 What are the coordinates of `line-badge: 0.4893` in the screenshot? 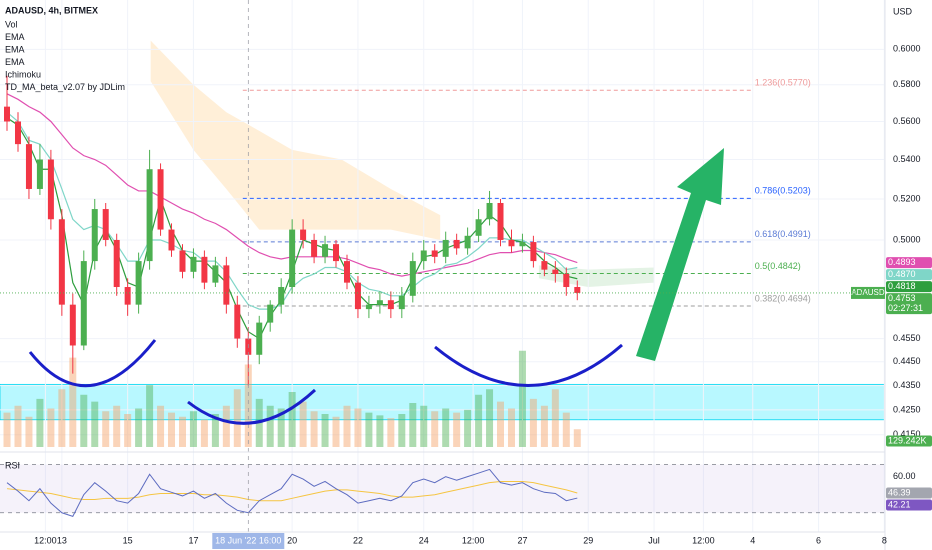 It's located at (902, 262).